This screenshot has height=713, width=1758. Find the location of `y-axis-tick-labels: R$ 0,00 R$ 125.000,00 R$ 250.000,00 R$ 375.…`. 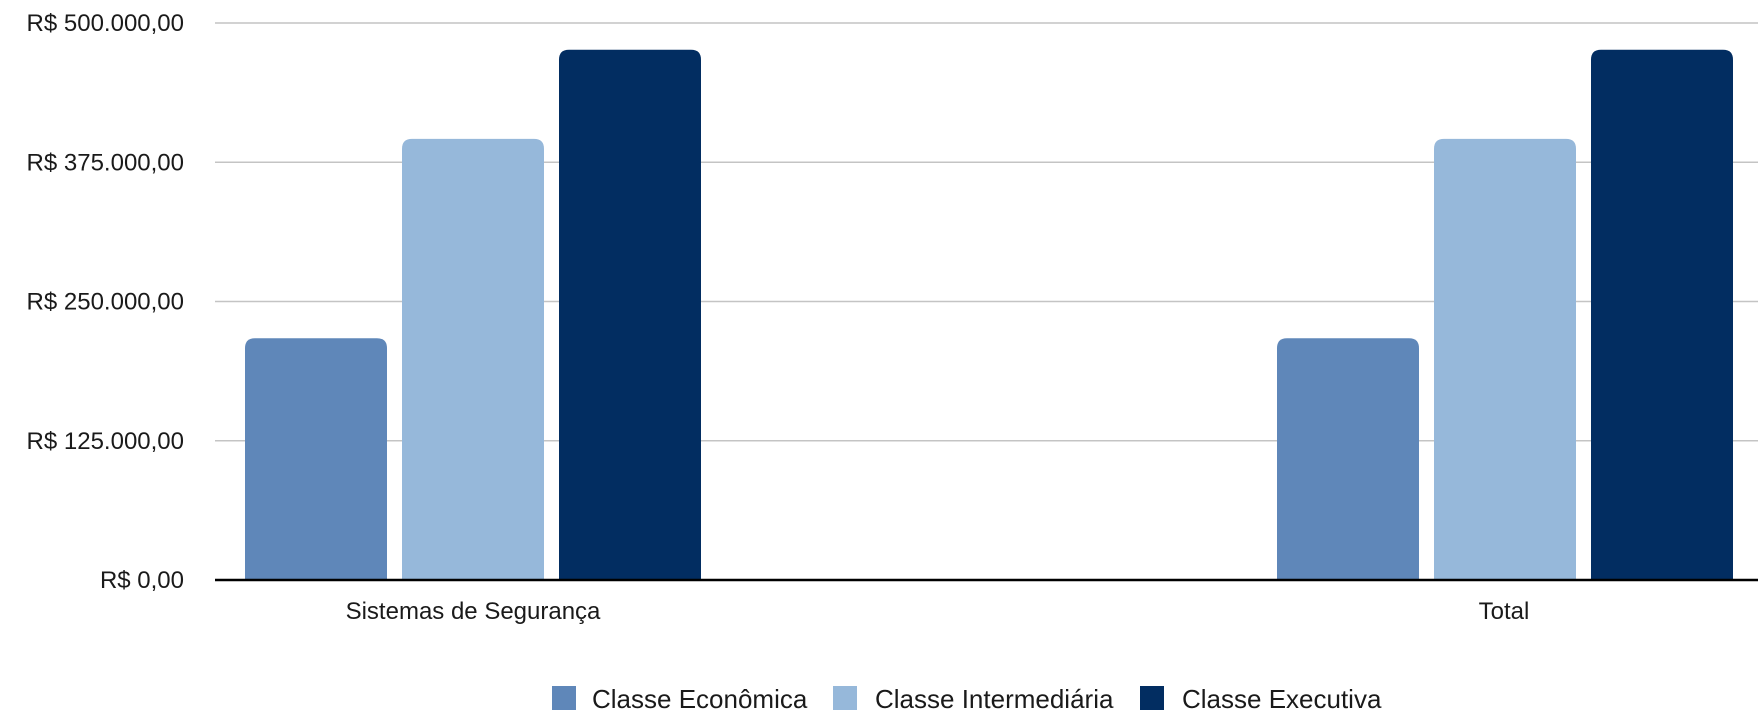

y-axis-tick-labels: R$ 0,00 R$ 125.000,00 R$ 250.000,00 R$ 375.… is located at coordinates (105, 302).